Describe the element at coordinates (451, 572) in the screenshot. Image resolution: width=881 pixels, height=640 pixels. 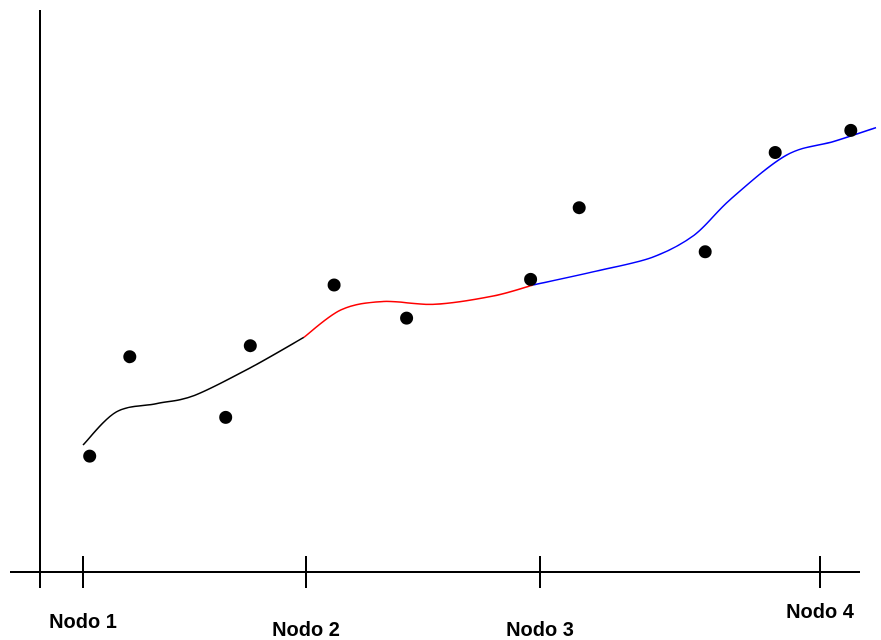
I see `node-ticks` at that location.